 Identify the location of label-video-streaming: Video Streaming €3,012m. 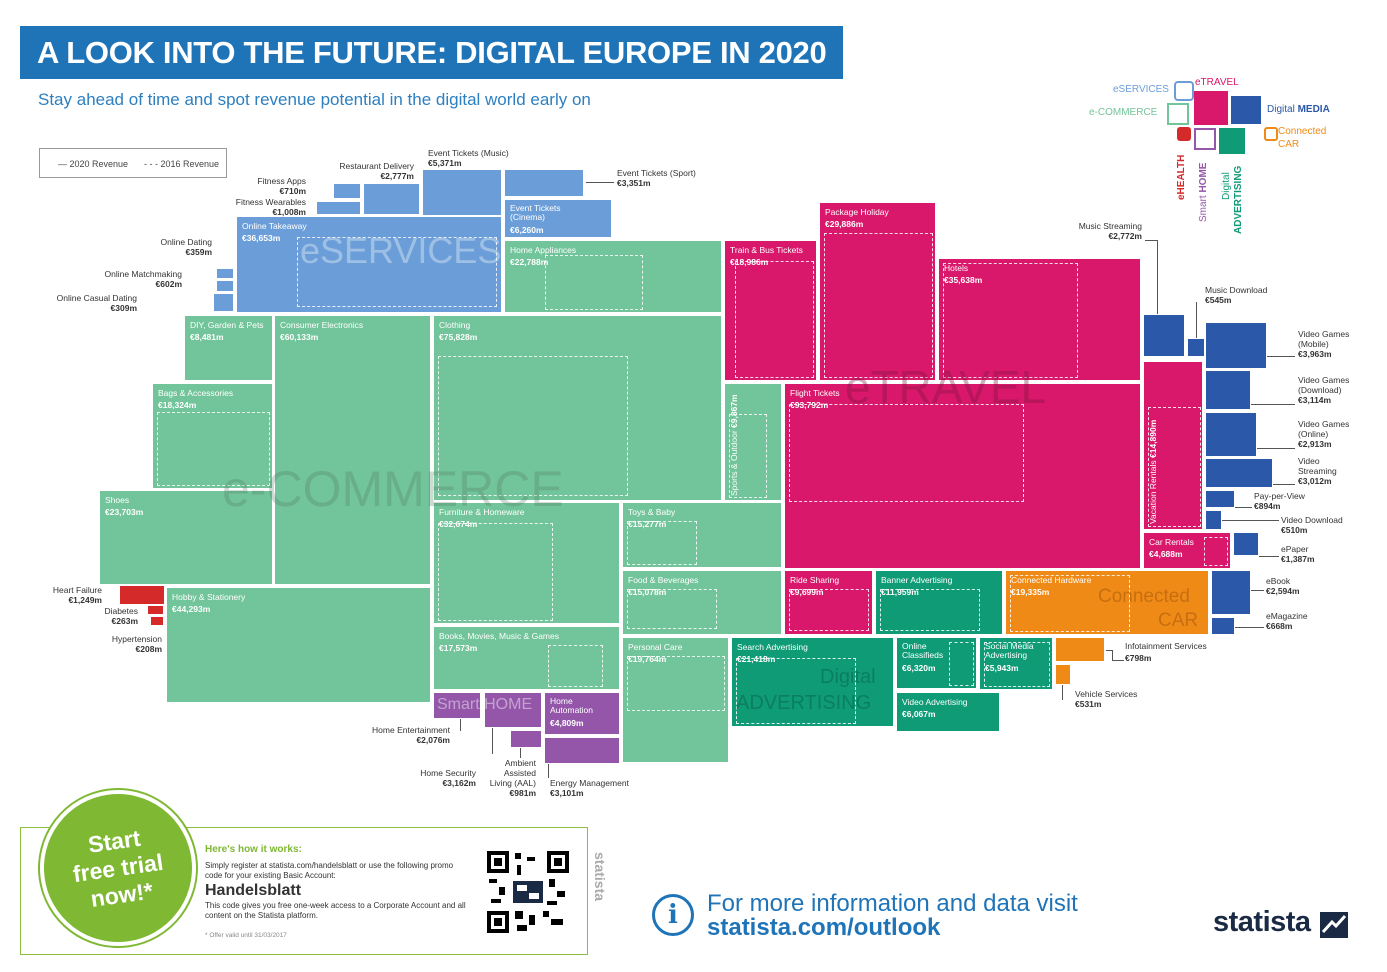
(1317, 471).